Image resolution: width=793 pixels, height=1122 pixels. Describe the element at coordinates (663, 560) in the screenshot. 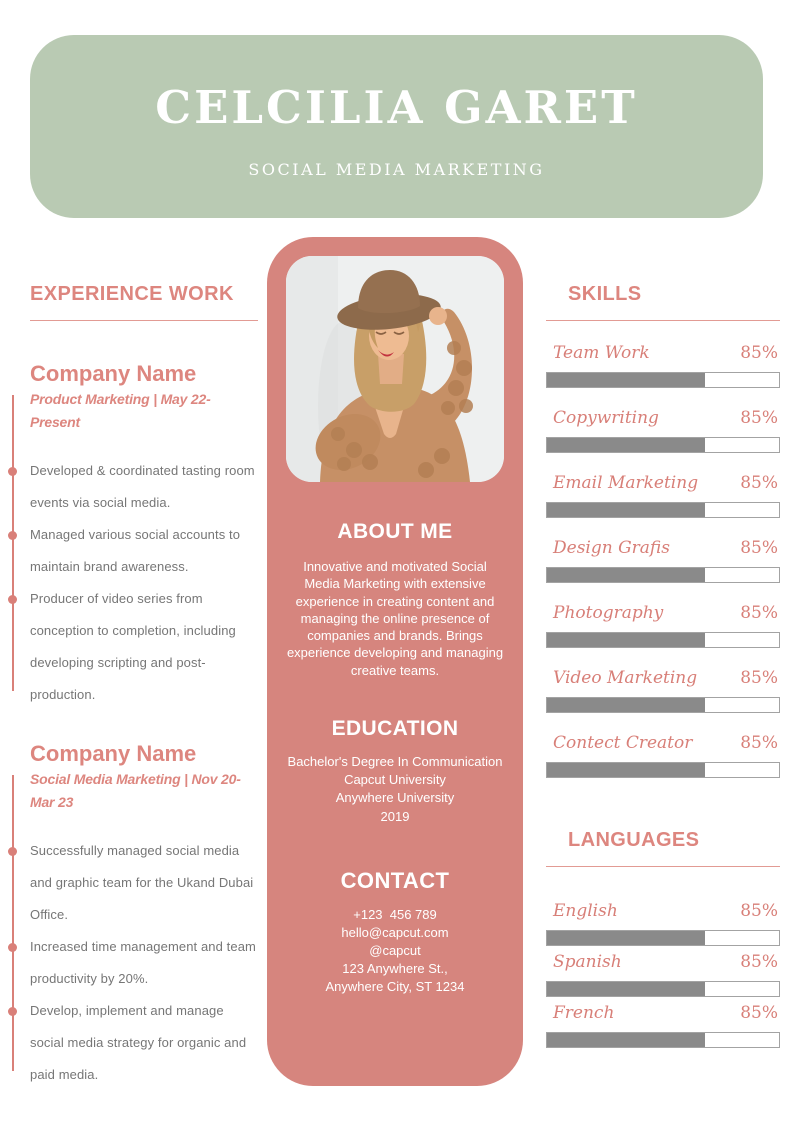

I see `skill-row: Design Grafis 85%` at that location.